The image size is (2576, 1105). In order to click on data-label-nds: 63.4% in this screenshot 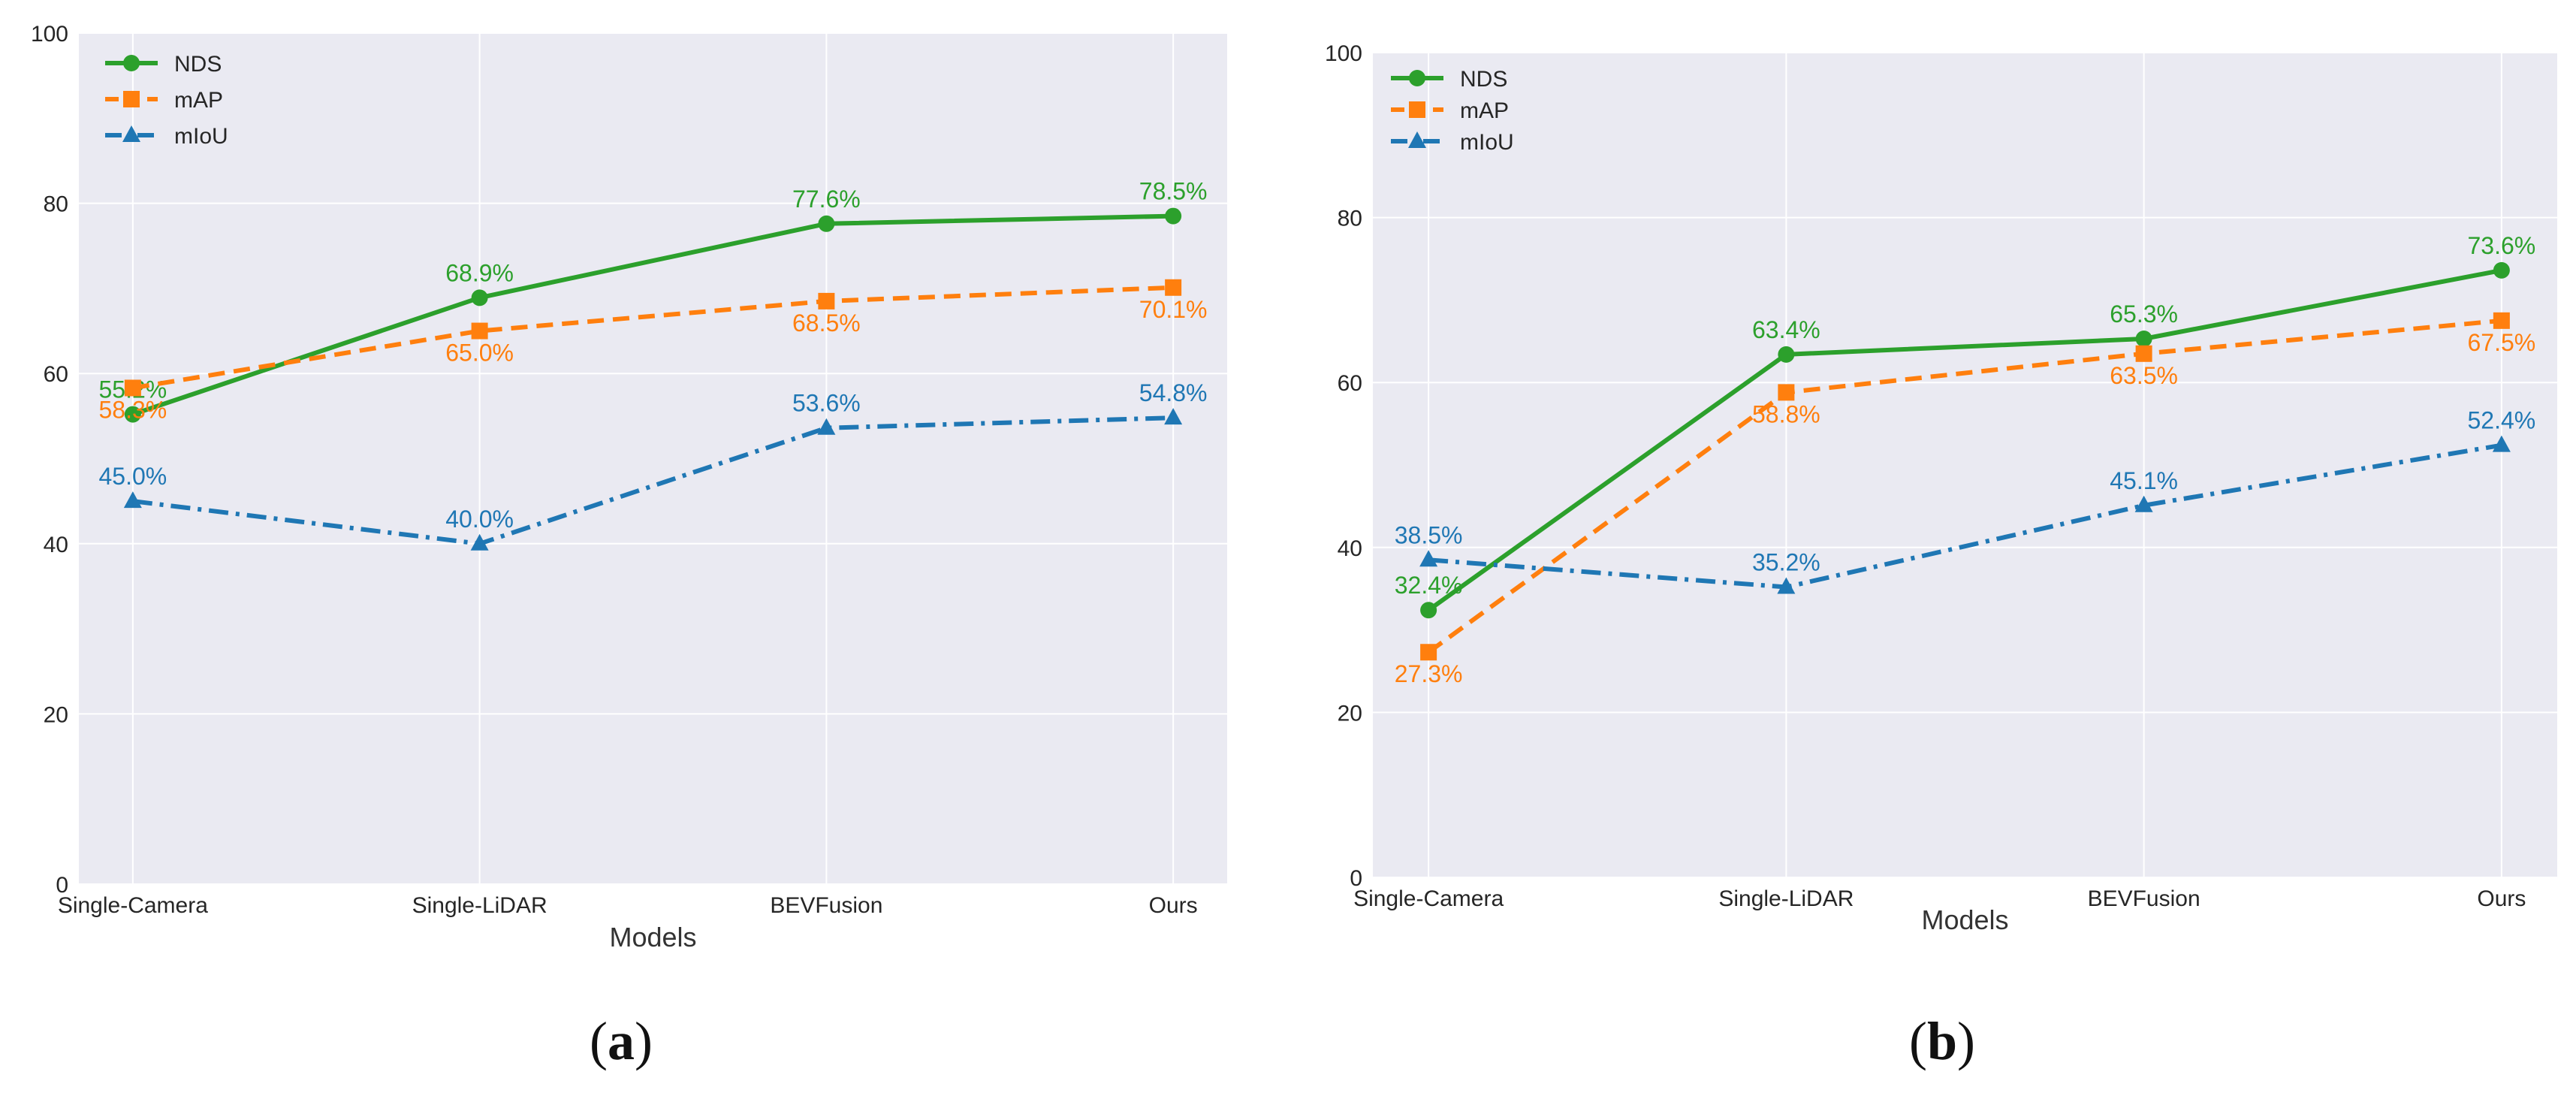, I will do `click(1786, 329)`.